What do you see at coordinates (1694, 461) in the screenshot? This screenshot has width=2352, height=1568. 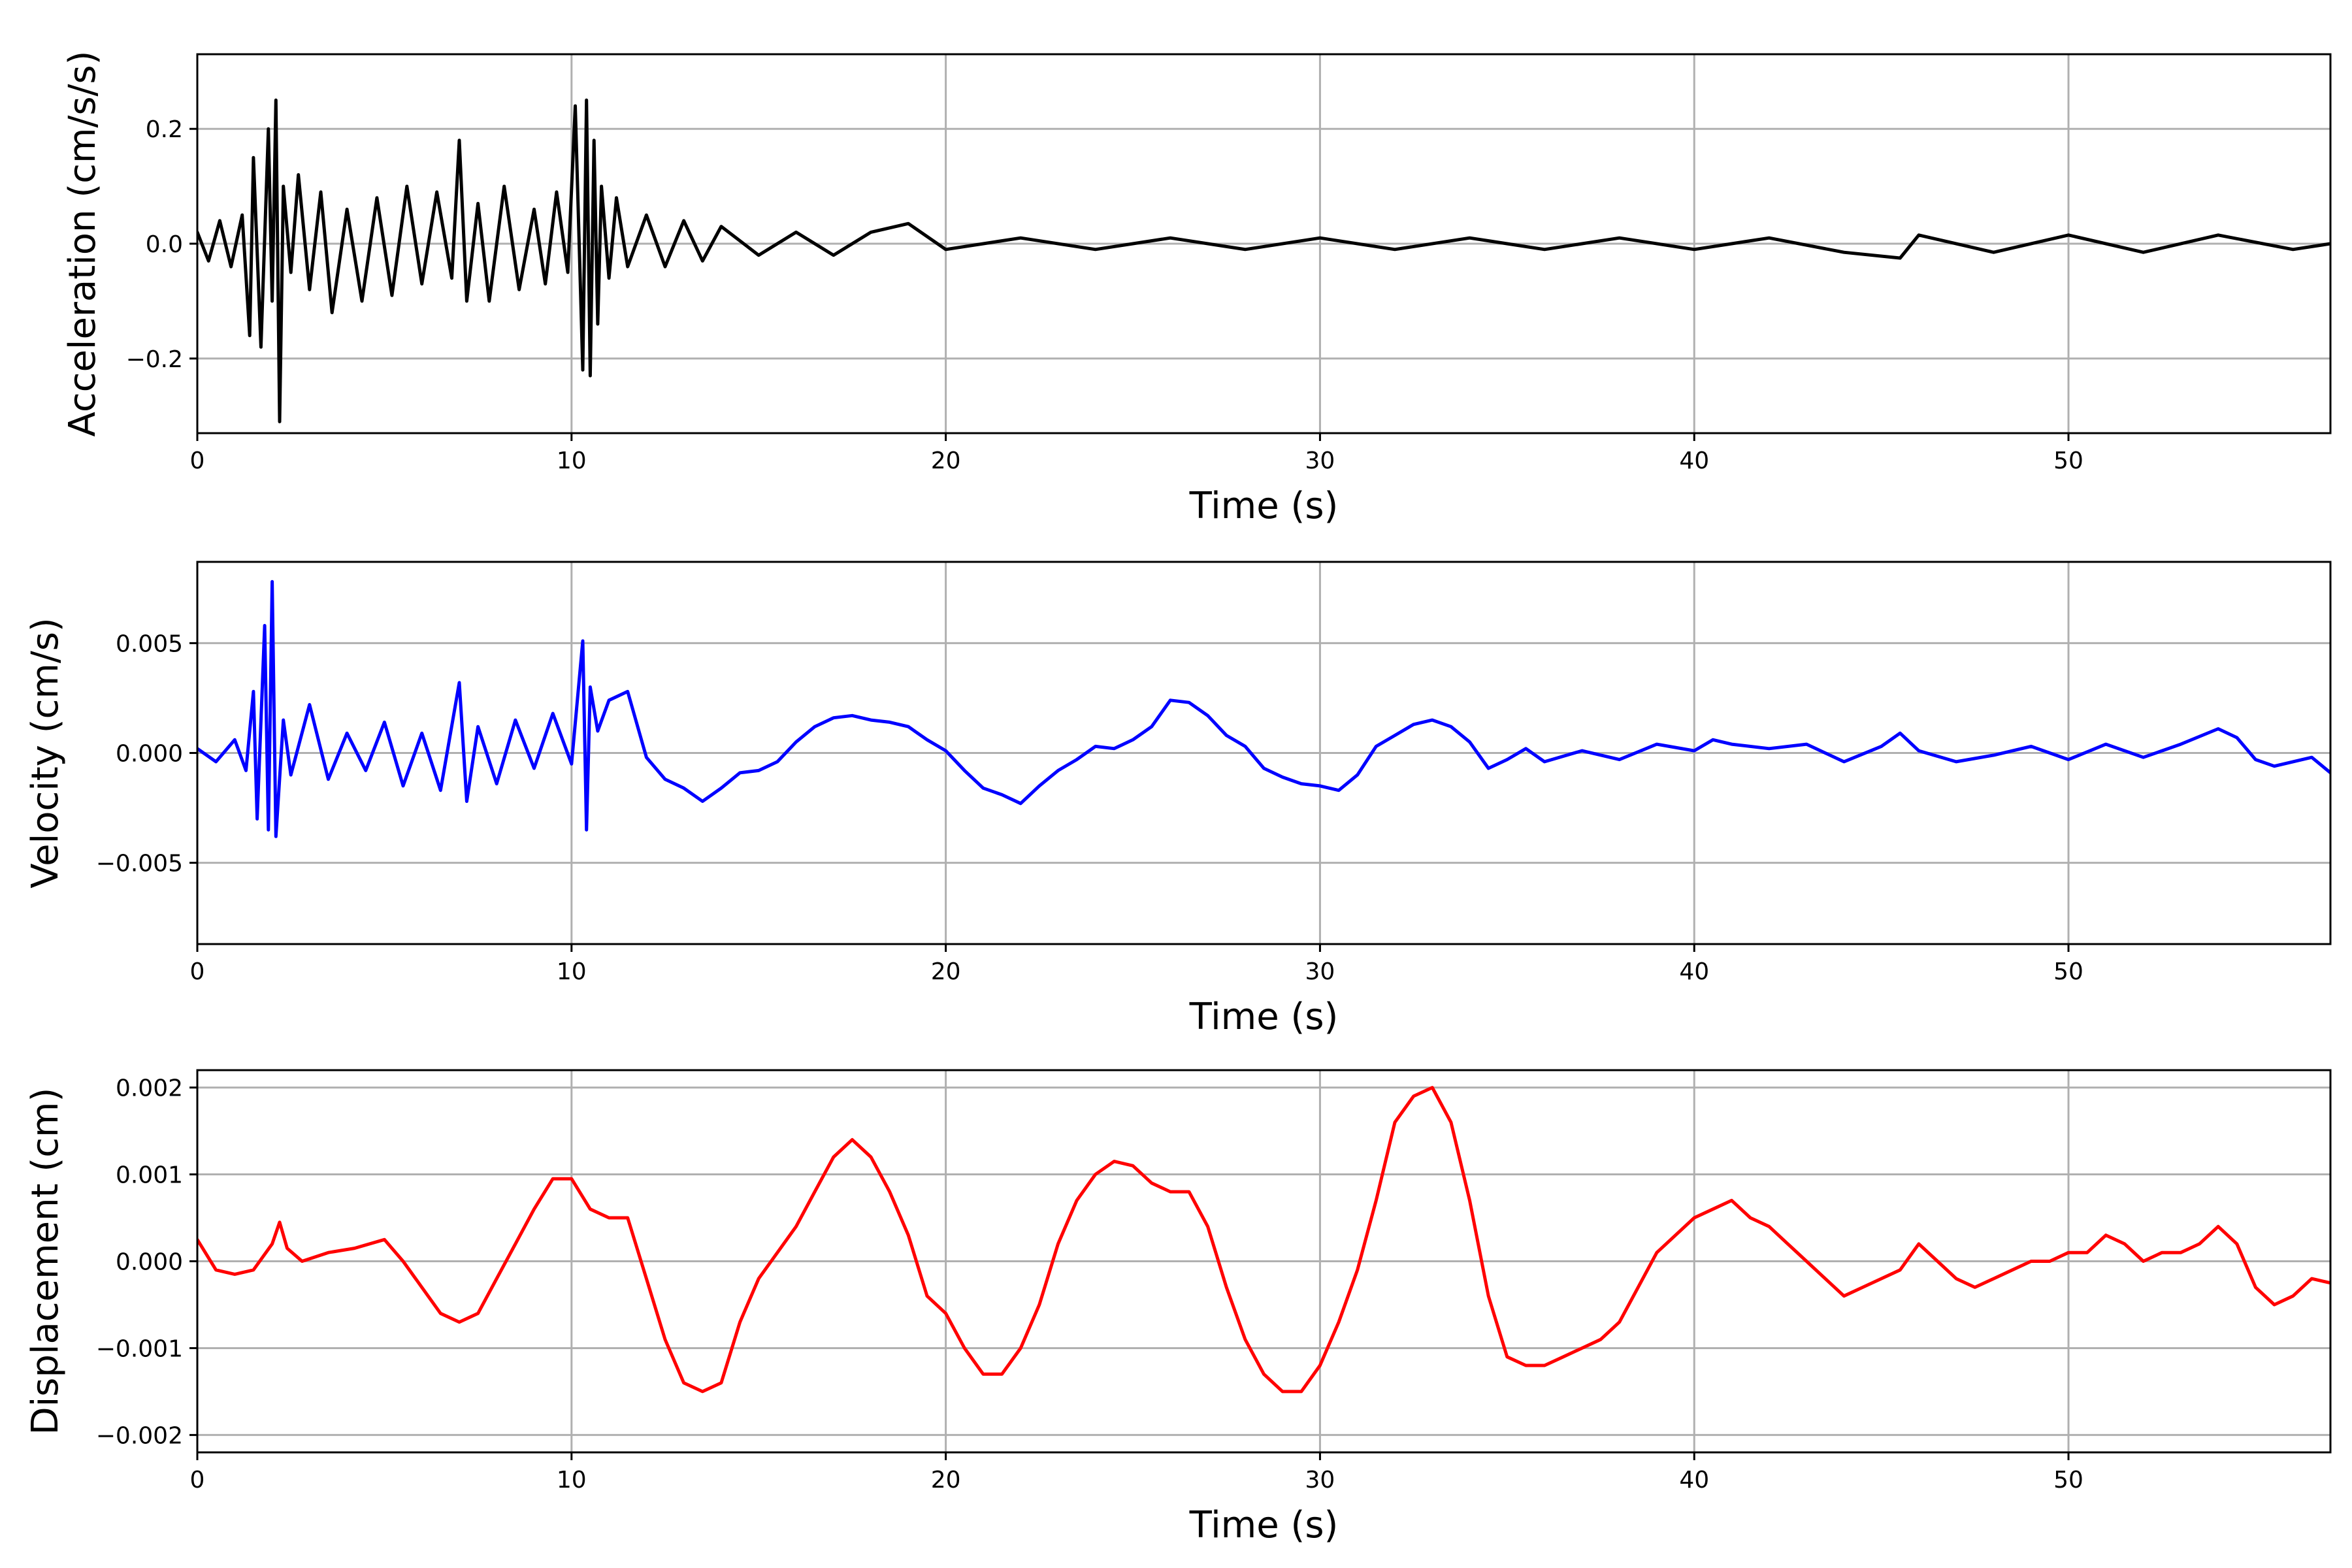 I see `acceleration-x-tick-label: 40` at bounding box center [1694, 461].